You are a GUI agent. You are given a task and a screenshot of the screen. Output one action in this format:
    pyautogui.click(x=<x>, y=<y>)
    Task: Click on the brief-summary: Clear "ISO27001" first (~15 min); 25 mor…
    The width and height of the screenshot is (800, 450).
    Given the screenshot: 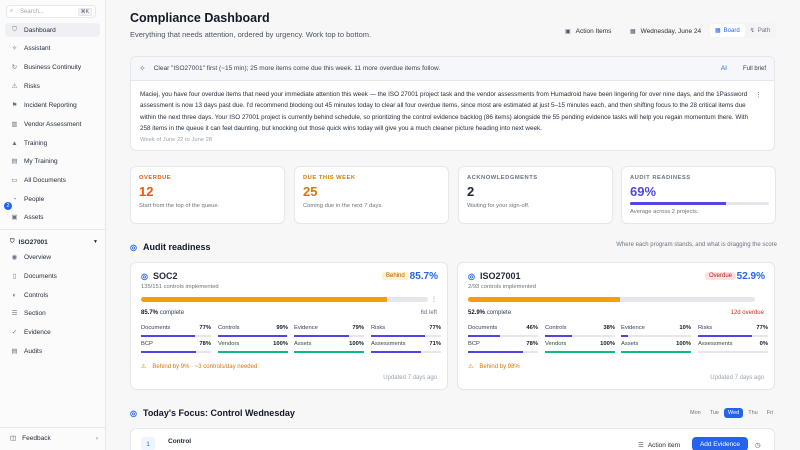 What is the action you would take?
    pyautogui.click(x=297, y=68)
    